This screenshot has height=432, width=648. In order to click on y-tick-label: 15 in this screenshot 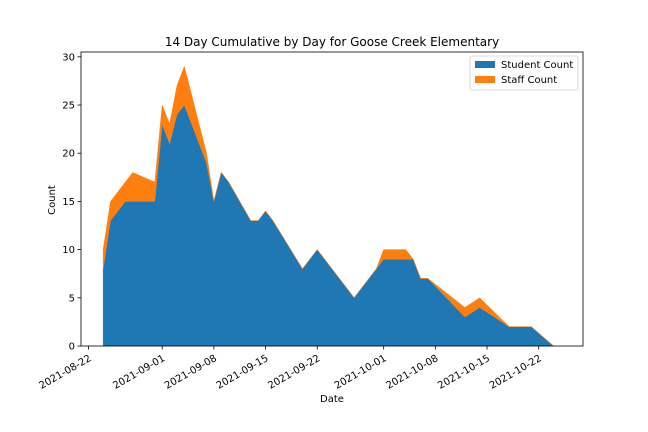, I will do `click(68, 202)`.